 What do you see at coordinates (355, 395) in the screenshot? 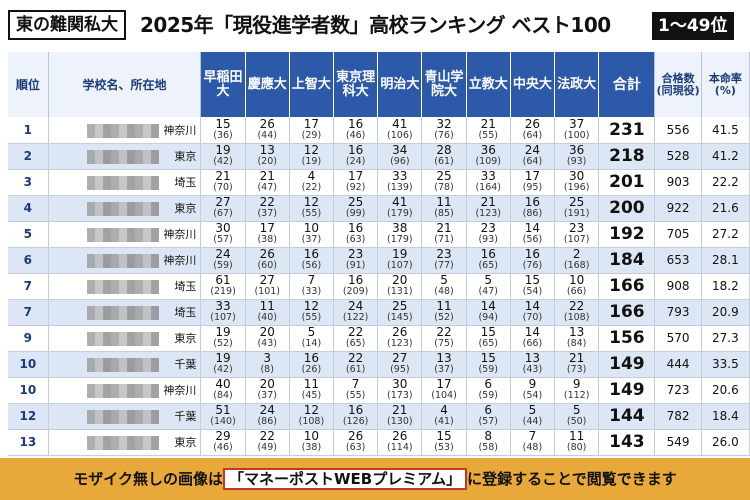
I see `passes-count: (55)` at bounding box center [355, 395].